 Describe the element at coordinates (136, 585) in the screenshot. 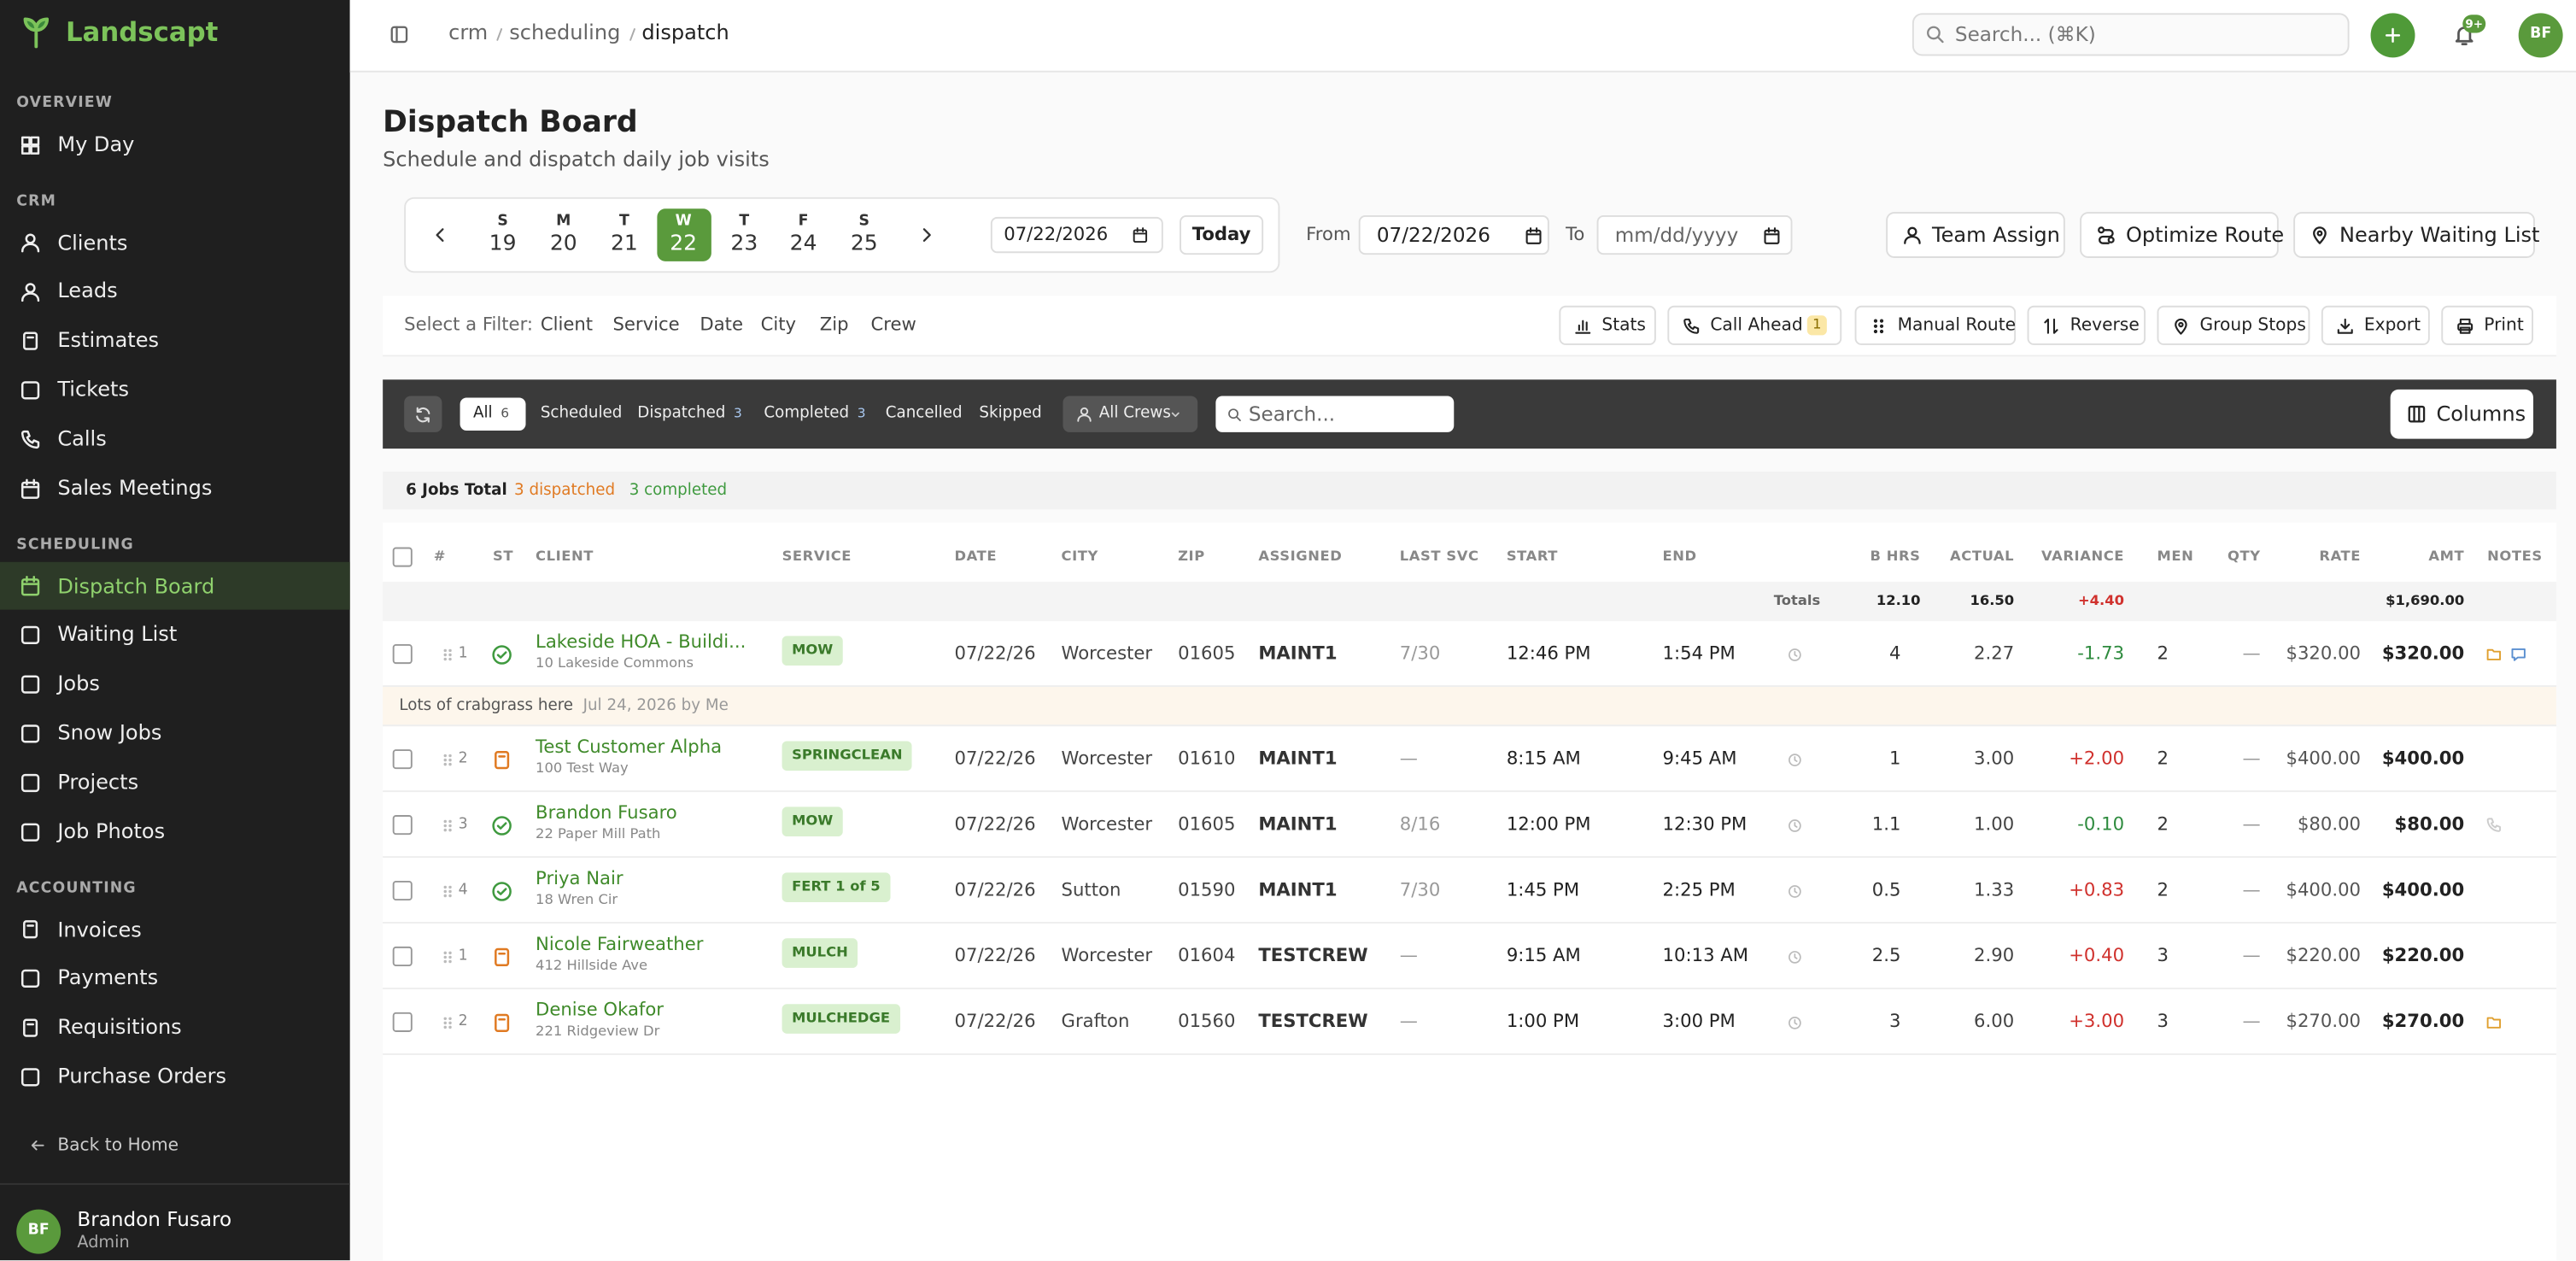

I see `nav-item: Dispatch Board` at that location.